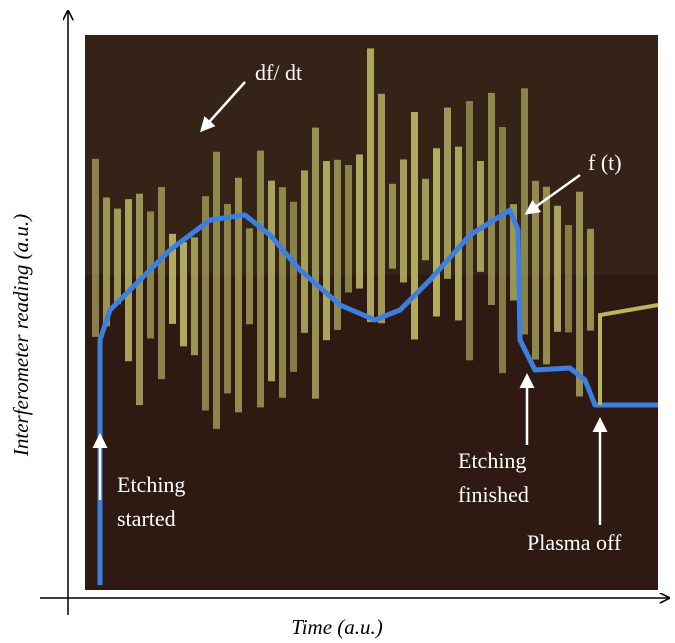 This screenshot has height=643, width=675. Describe the element at coordinates (278, 72) in the screenshot. I see `annotation: df/ dt` at that location.